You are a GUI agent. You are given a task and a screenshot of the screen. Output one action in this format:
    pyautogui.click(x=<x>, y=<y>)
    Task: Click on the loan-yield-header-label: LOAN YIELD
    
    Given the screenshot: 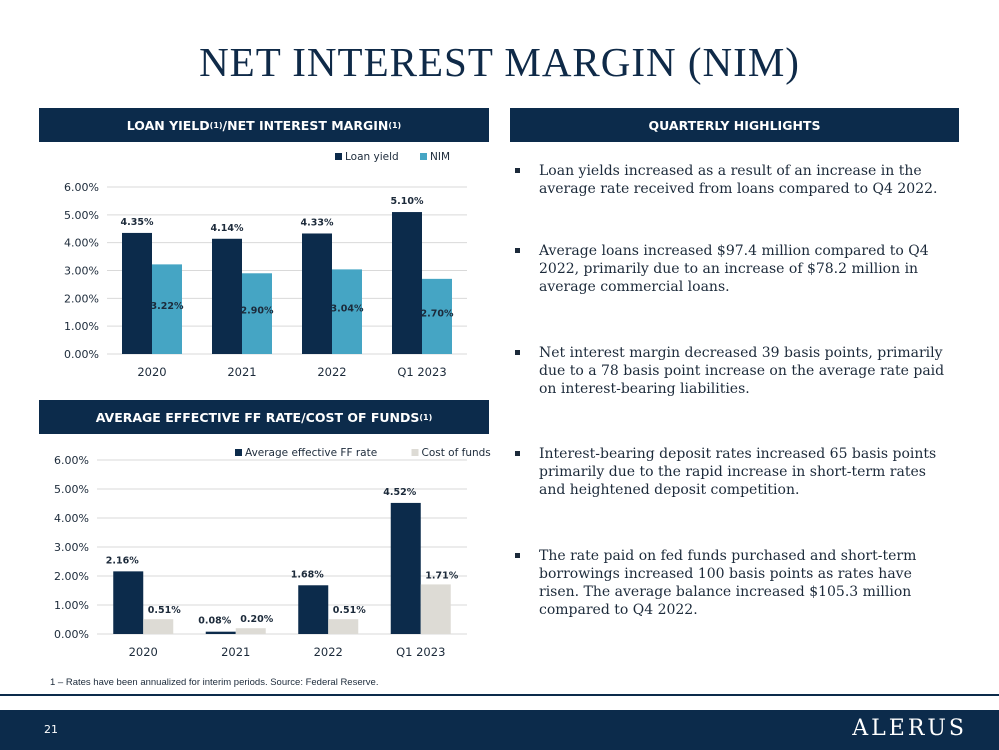 What is the action you would take?
    pyautogui.click(x=168, y=125)
    